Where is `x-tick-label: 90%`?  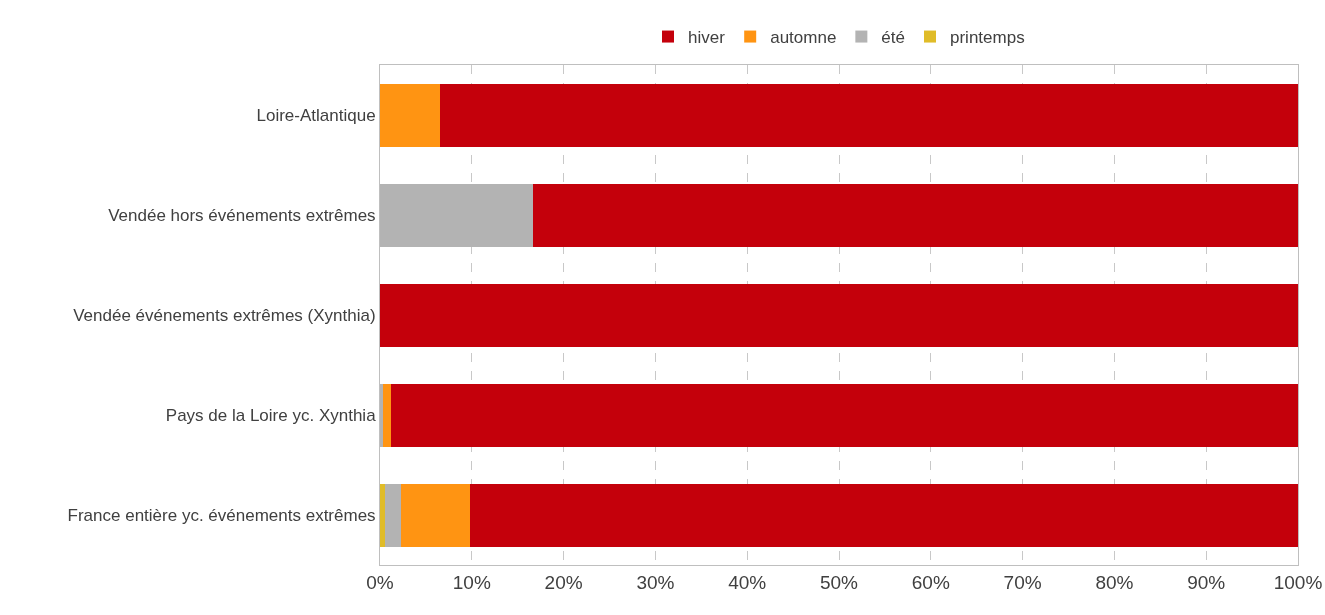
x-tick-label: 90% is located at coordinates (1206, 582).